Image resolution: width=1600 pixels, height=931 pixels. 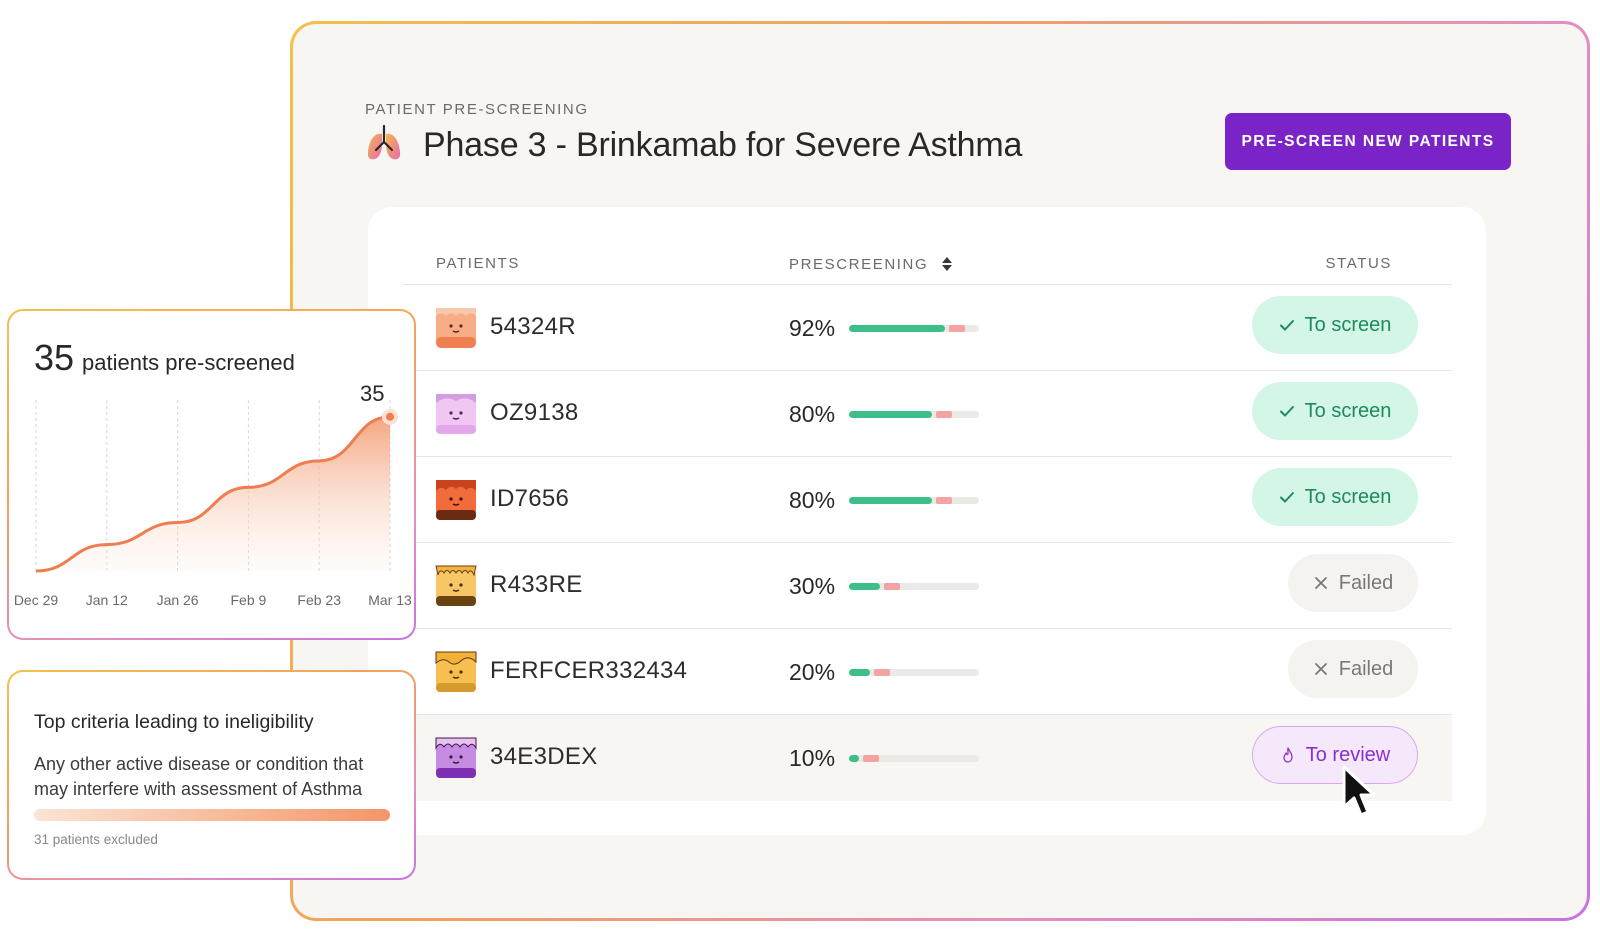 I want to click on table-row: 34E3DEX 10% To review, so click(x=927, y=758).